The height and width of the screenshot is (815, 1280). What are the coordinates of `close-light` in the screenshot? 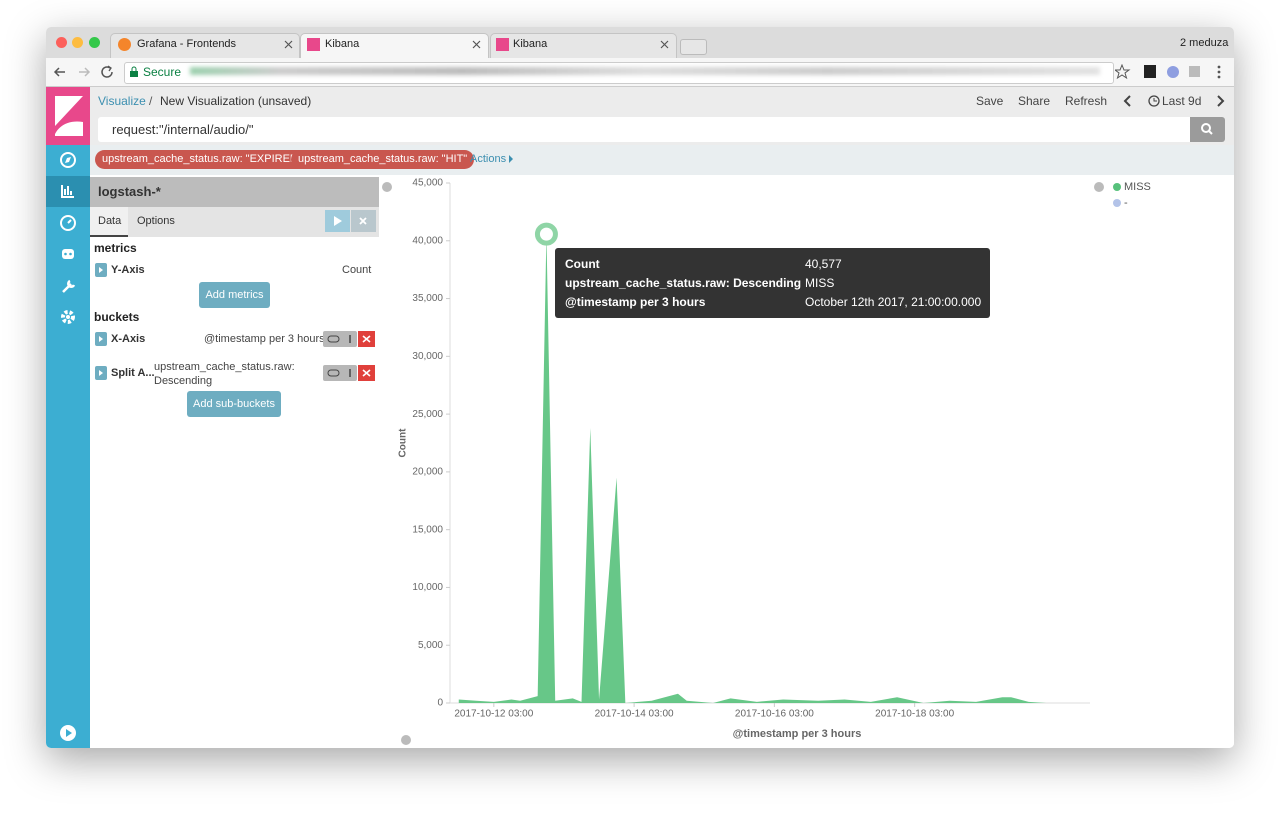 It's located at (61, 42).